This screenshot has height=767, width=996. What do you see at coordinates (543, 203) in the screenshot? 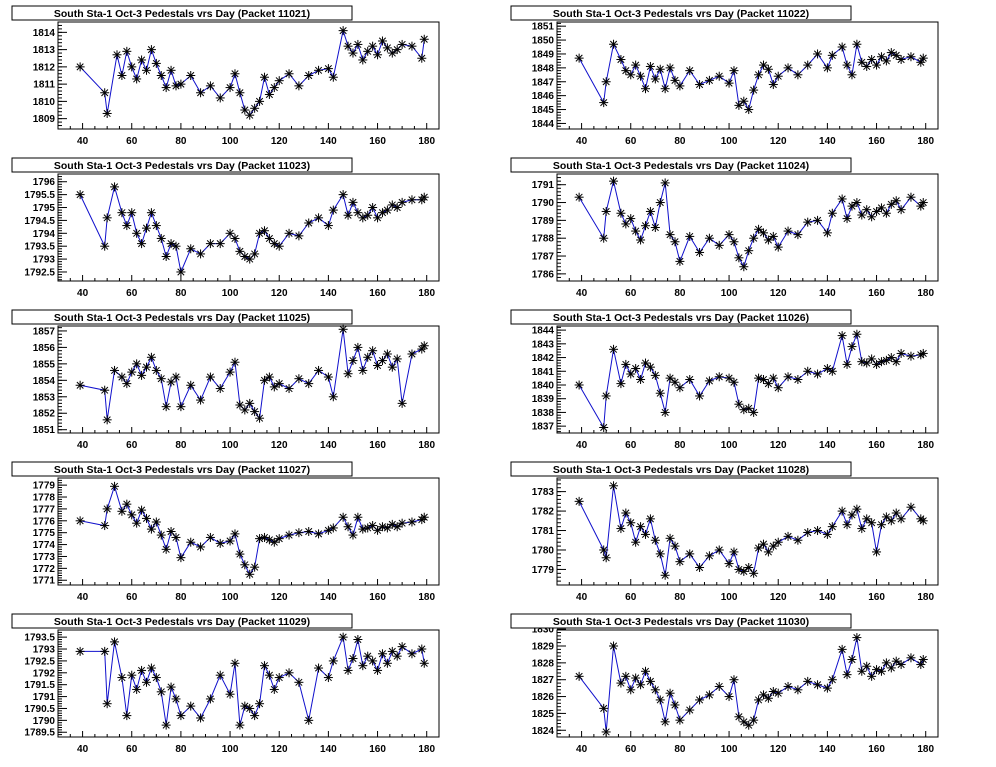
I see `y-tick-label: 1790` at bounding box center [543, 203].